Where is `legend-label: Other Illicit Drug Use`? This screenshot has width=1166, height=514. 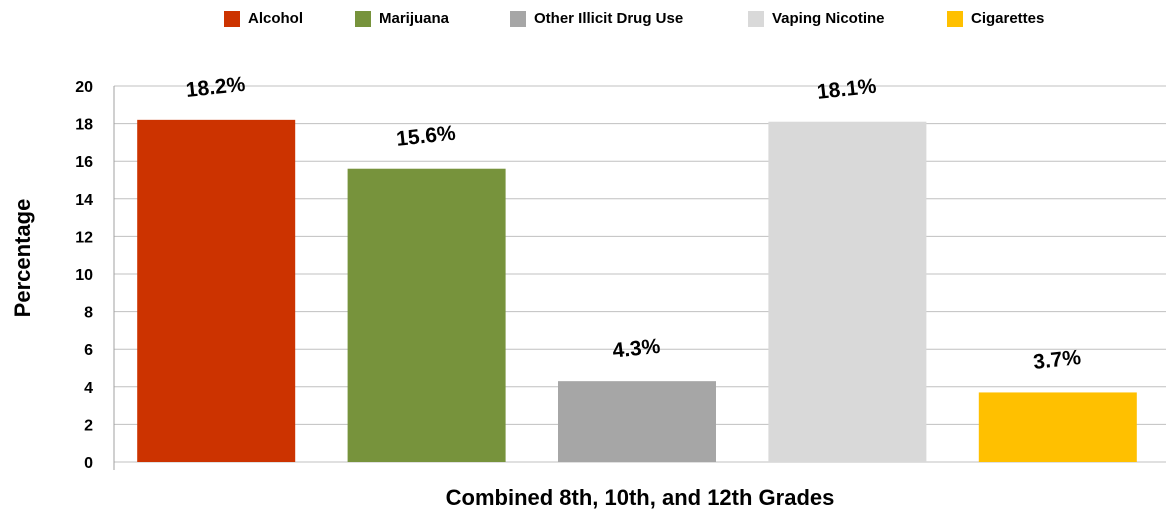 legend-label: Other Illicit Drug Use is located at coordinates (608, 18).